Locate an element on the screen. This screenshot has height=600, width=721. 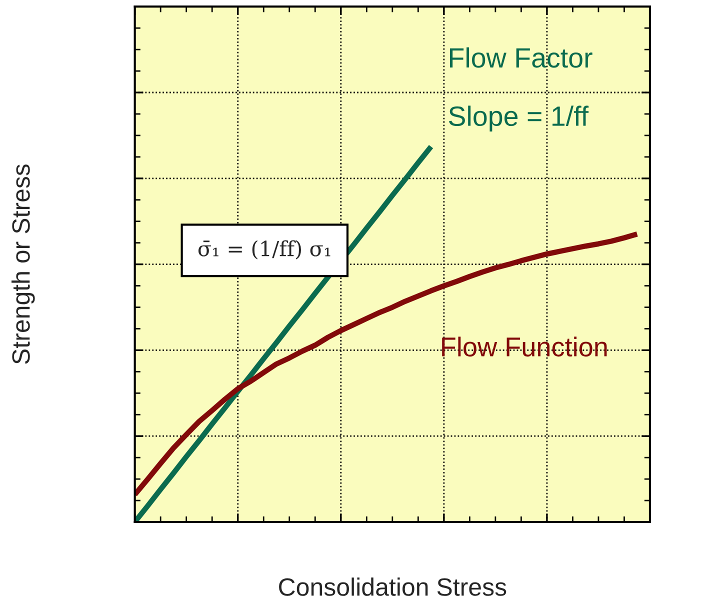
y-axis-title: Strength or Stress is located at coordinates (23, 264).